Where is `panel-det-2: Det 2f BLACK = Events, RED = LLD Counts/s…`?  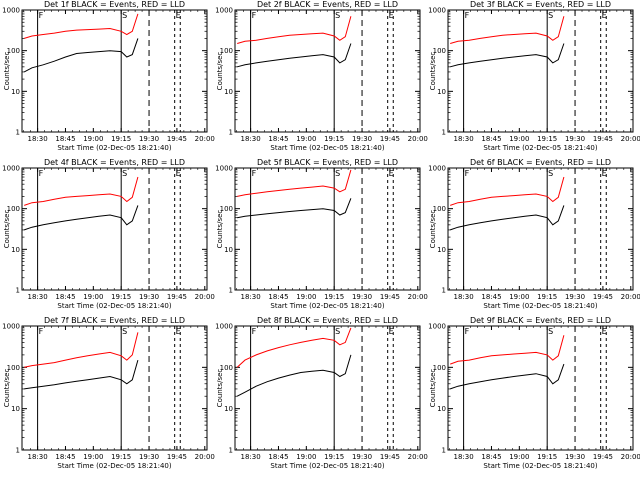 panel-det-2: Det 2f BLACK = Events, RED = LLD Counts/s… is located at coordinates (321, 76).